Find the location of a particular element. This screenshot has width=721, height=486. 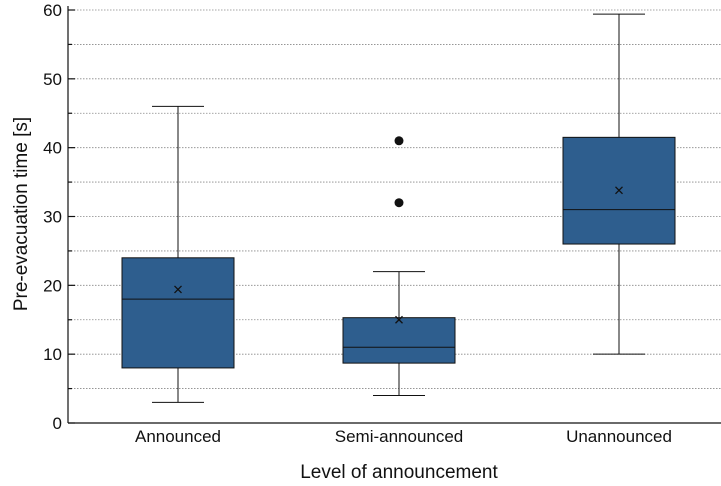

box-group-semi-announced is located at coordinates (399, 266).